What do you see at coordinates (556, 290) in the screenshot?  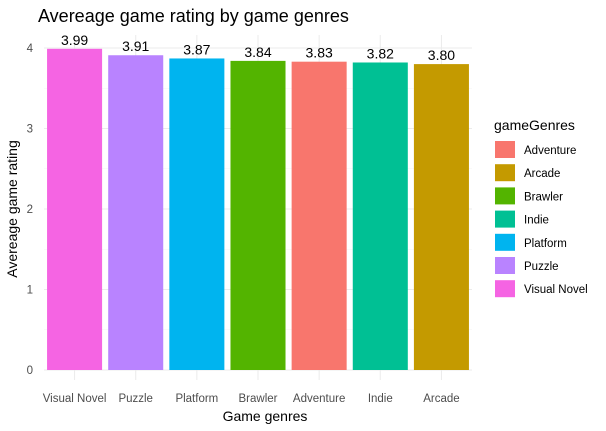 I see `legend-label: Visual Novel` at bounding box center [556, 290].